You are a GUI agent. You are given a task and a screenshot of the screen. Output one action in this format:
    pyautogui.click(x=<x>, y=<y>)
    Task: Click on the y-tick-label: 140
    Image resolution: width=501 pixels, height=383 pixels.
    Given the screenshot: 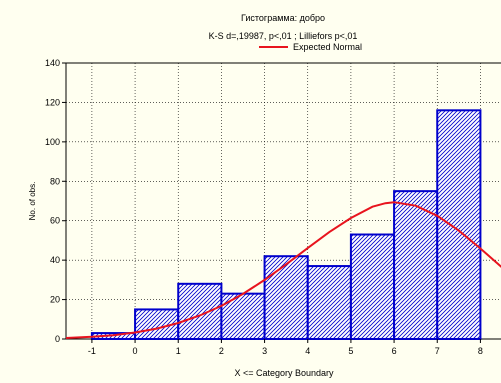 What is the action you would take?
    pyautogui.click(x=52, y=63)
    